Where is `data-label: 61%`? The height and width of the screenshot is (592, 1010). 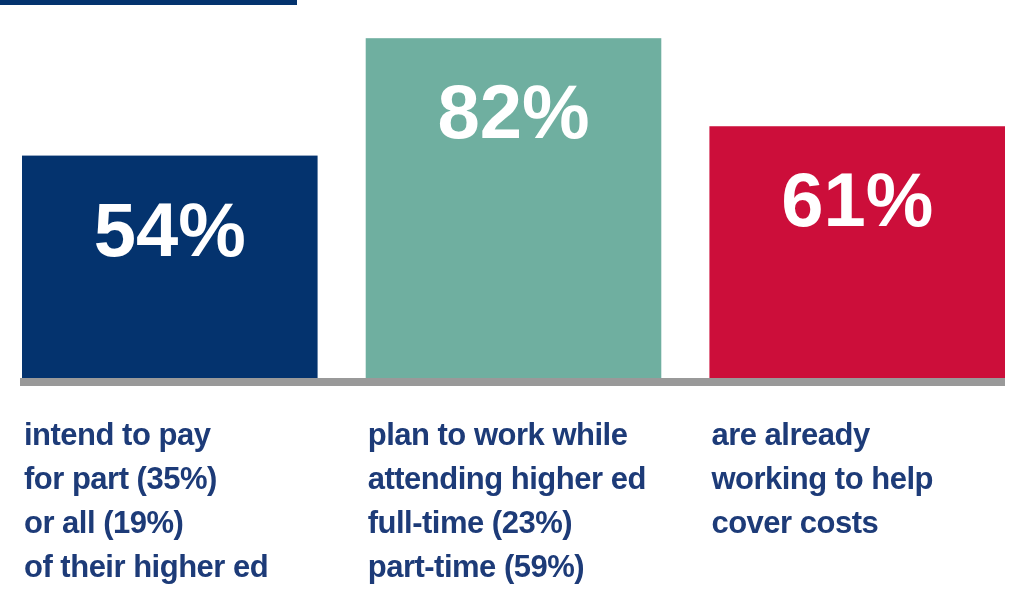 data-label: 61% is located at coordinates (857, 200).